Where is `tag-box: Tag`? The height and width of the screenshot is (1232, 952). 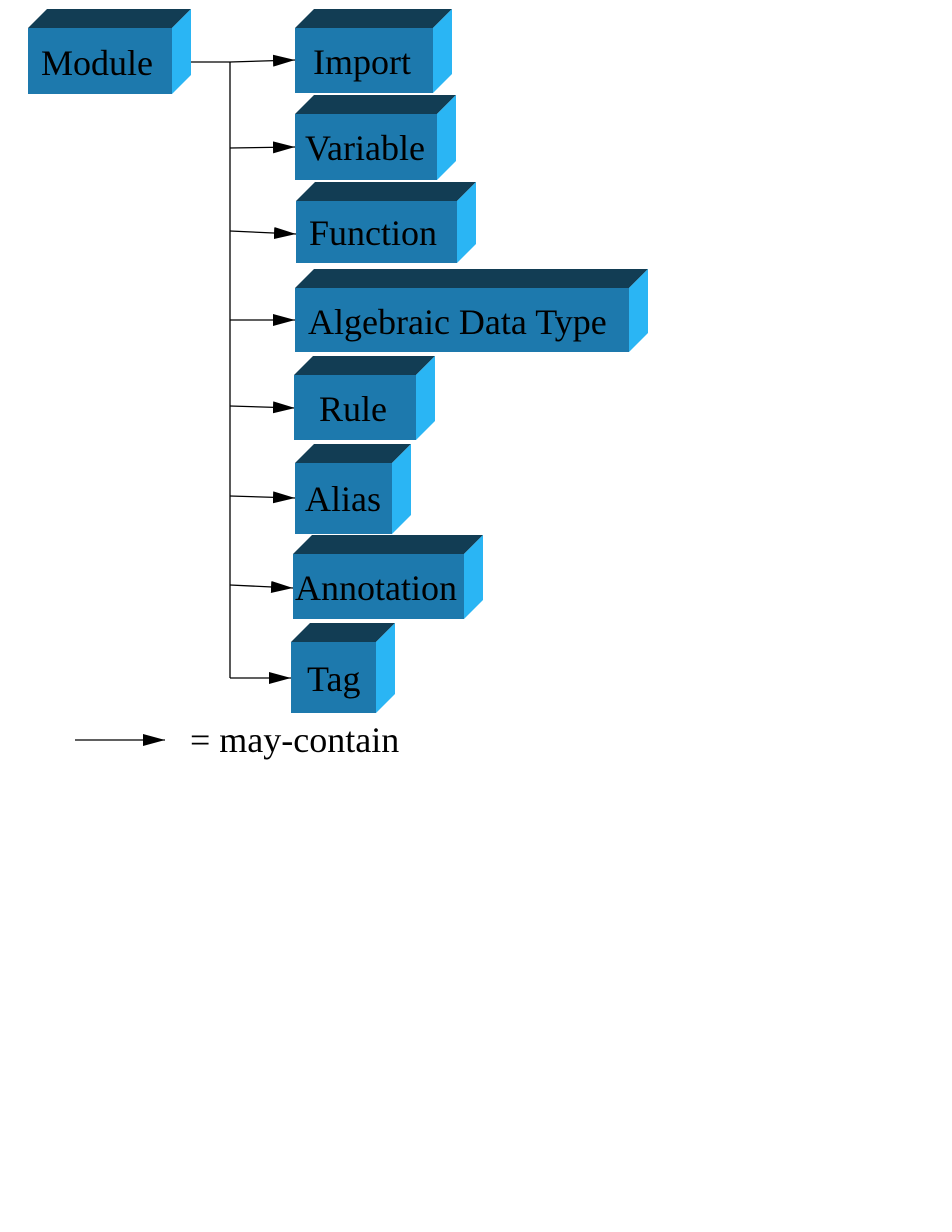 tag-box: Tag is located at coordinates (343, 668).